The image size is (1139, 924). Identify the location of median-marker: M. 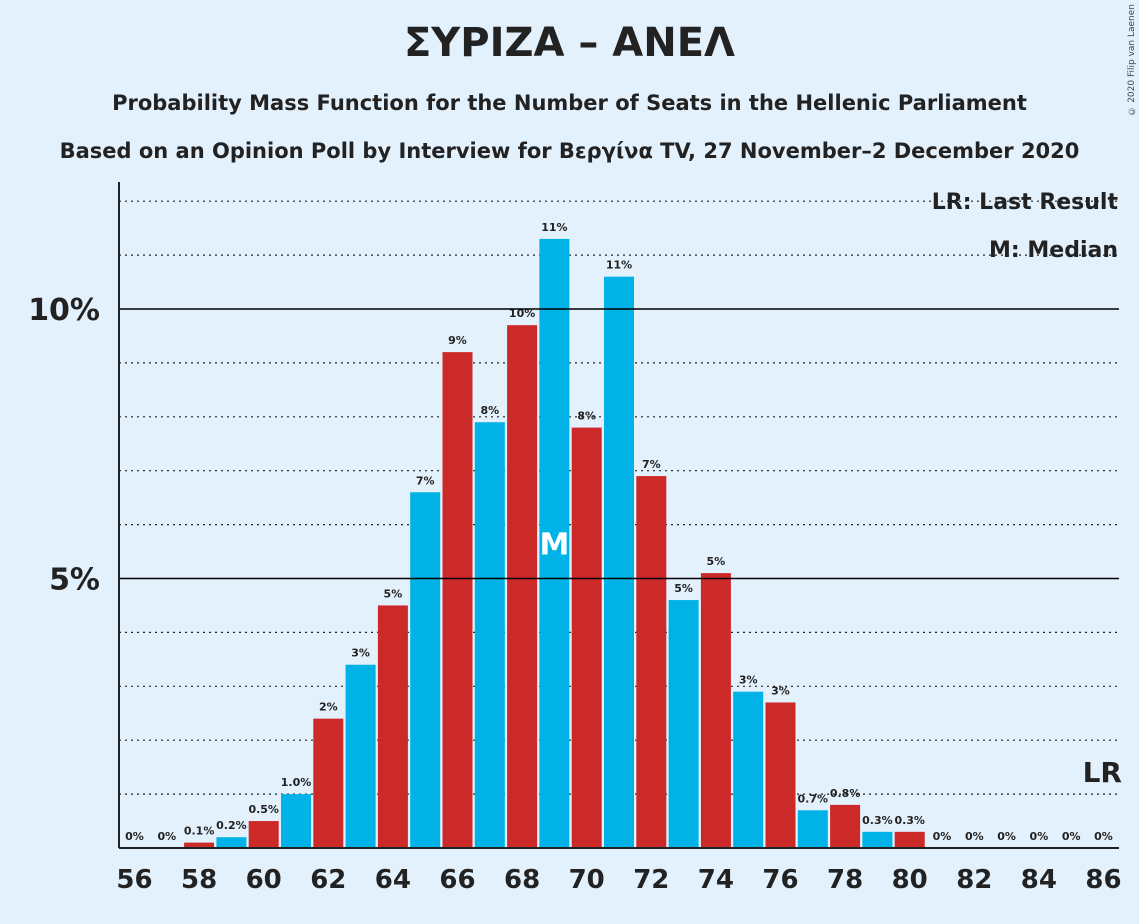
(554, 544).